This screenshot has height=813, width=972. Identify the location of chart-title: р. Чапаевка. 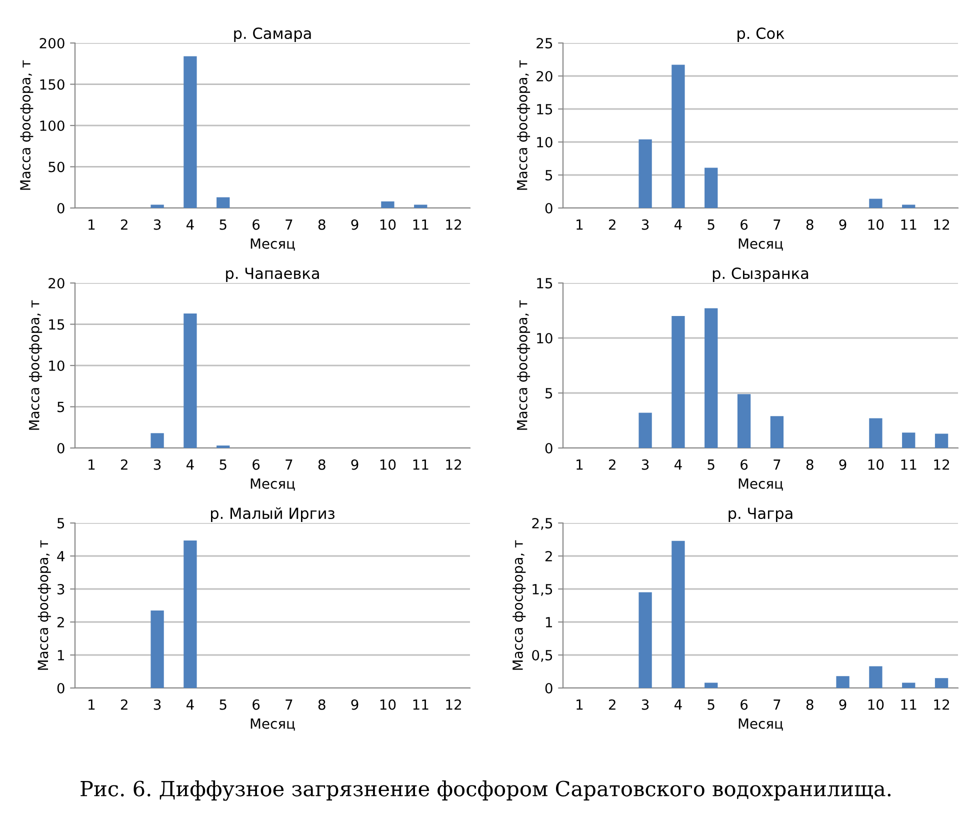
(272, 275).